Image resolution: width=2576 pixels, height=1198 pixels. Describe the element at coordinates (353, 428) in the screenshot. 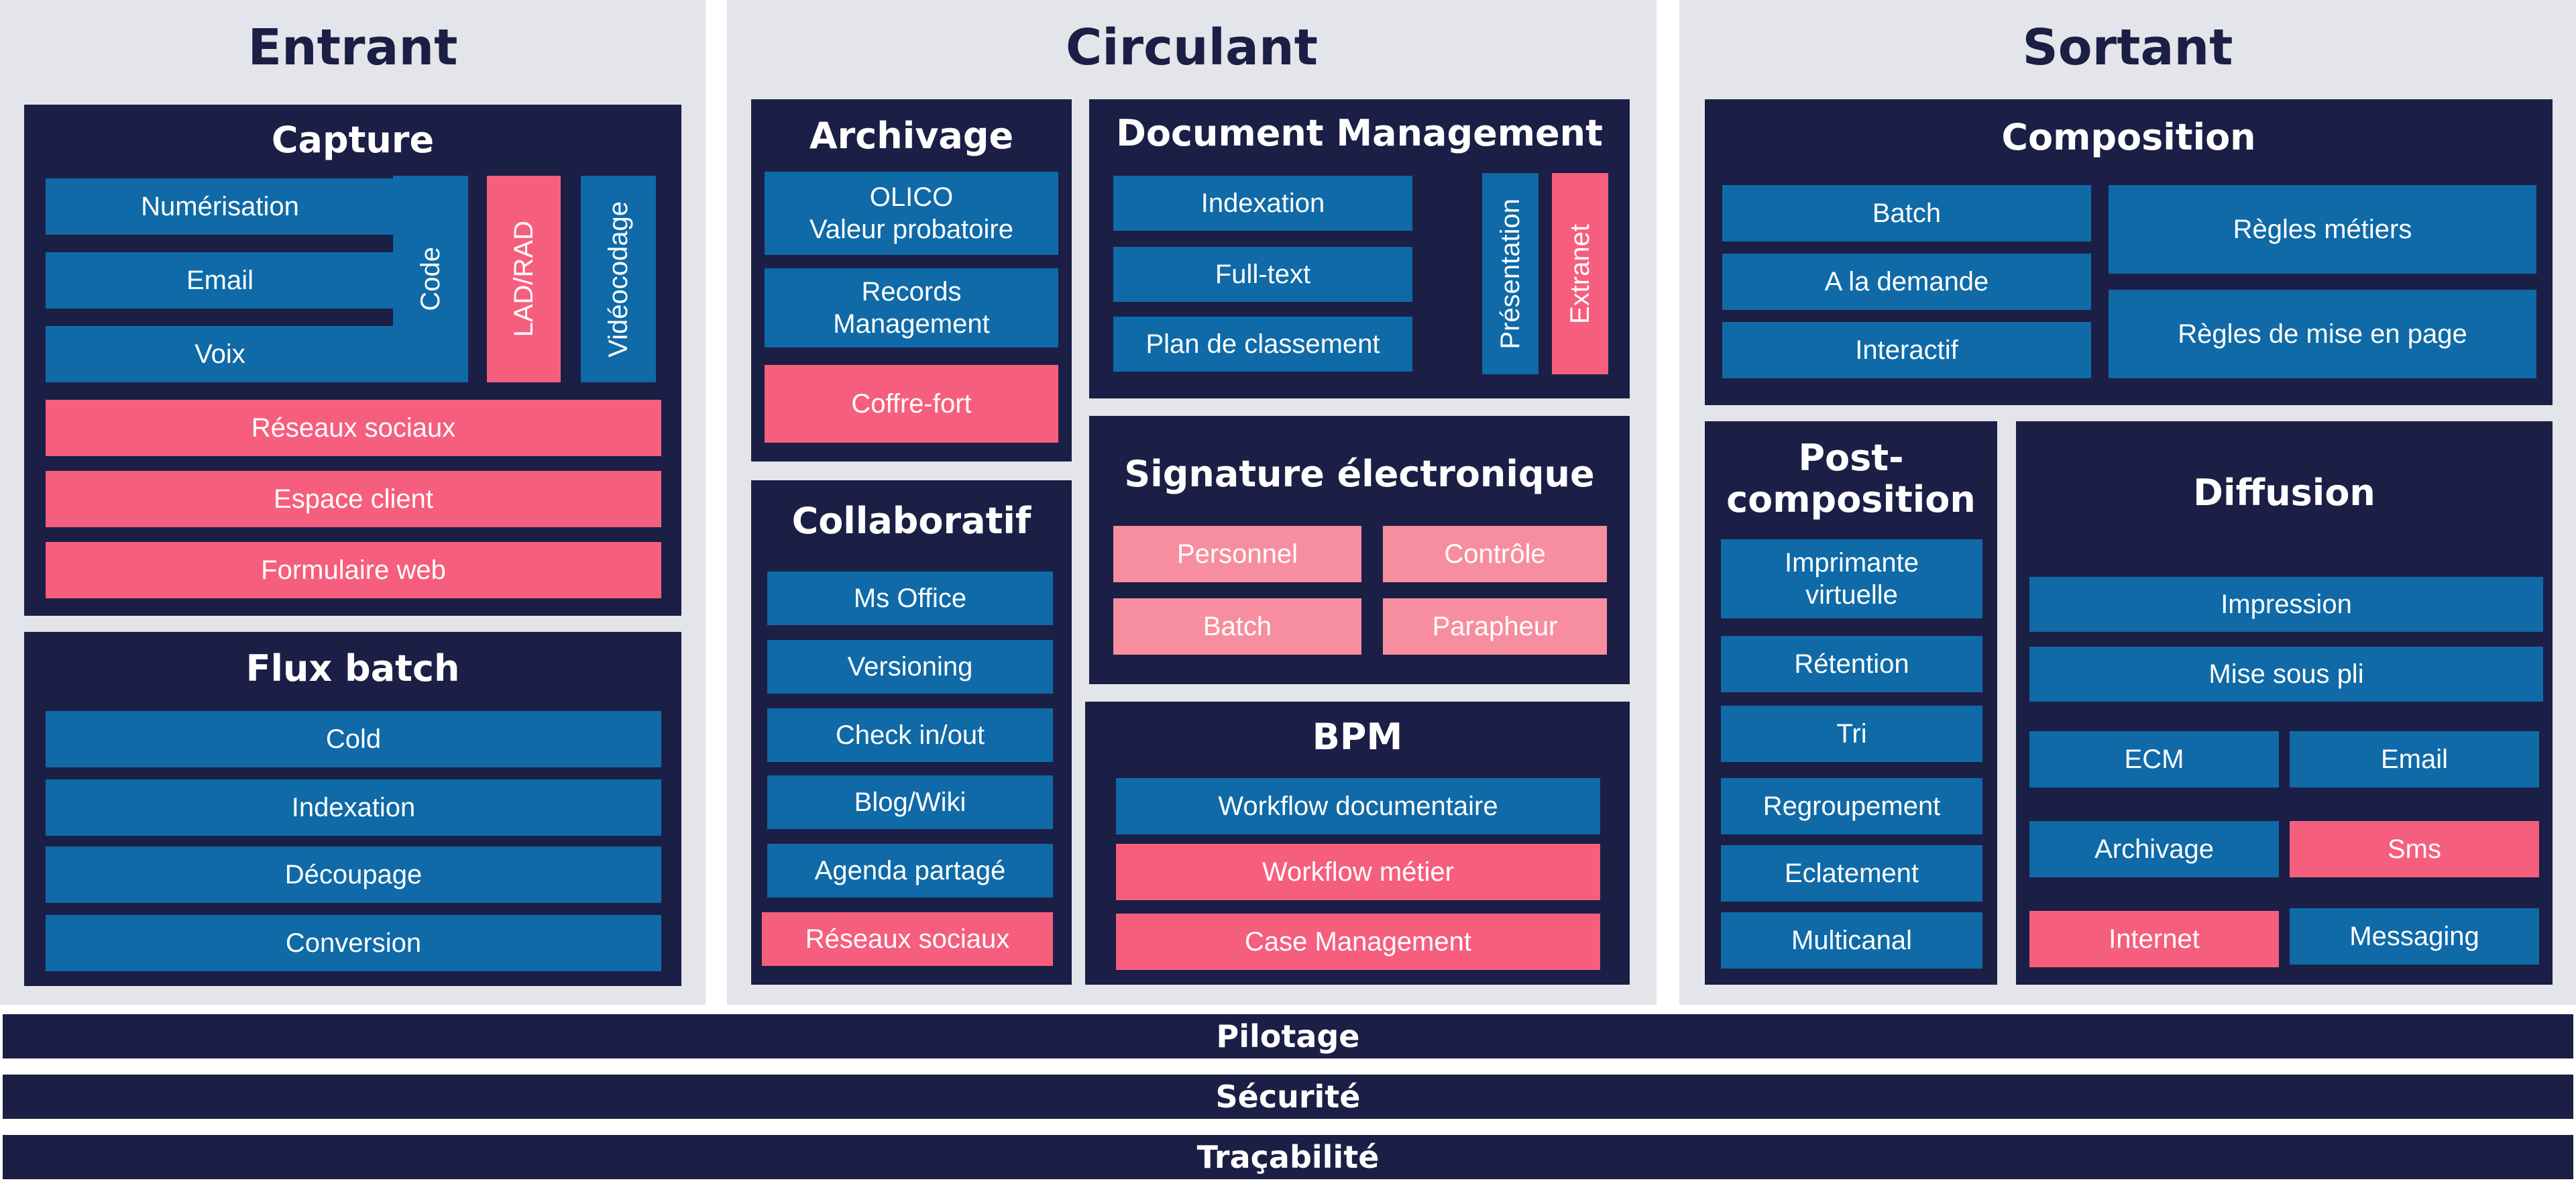

I see `box-reseaux-sociaux: Réseaux sociaux` at that location.